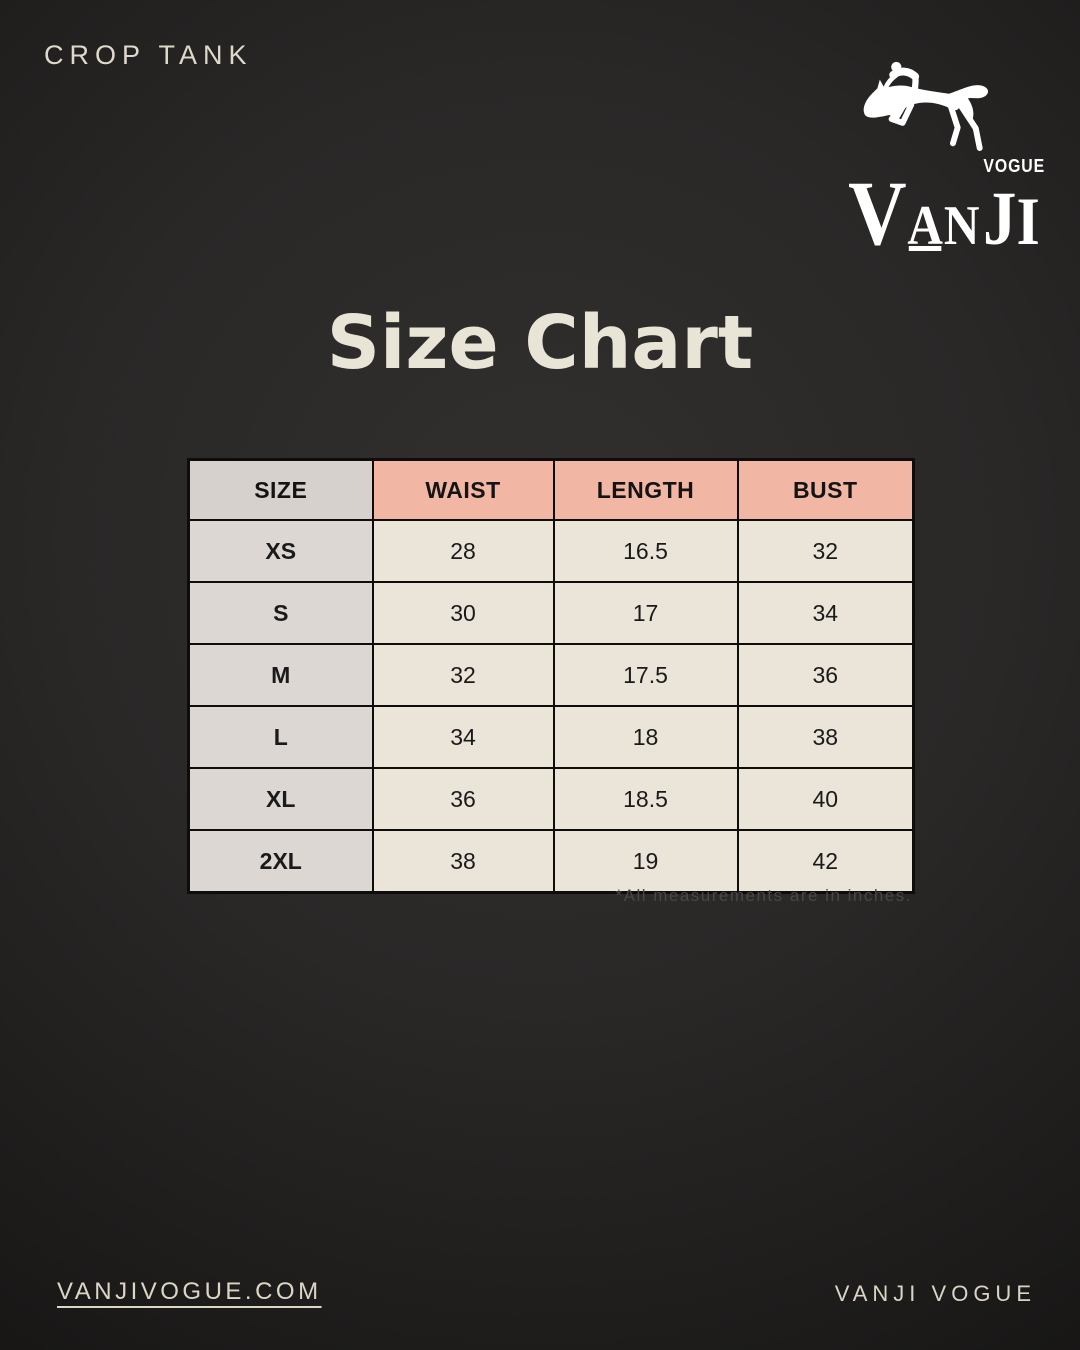 Image resolution: width=1080 pixels, height=1350 pixels. Describe the element at coordinates (189, 1291) in the screenshot. I see `website-link: VANJIVOGUE.COM` at that location.